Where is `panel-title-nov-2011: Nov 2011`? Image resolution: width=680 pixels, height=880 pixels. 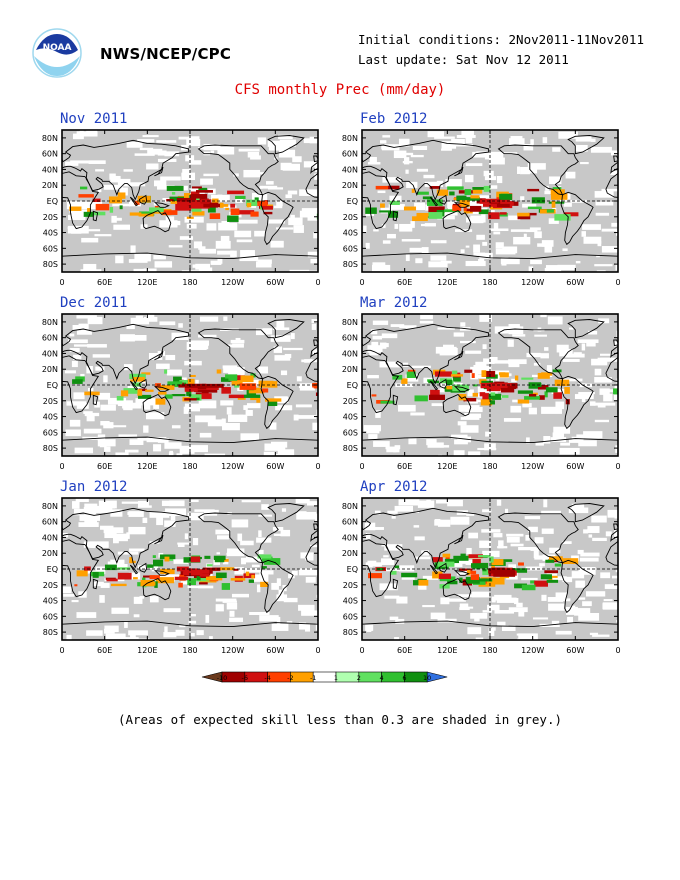
panel-title-nov-2011: Nov 2011 is located at coordinates (94, 119).